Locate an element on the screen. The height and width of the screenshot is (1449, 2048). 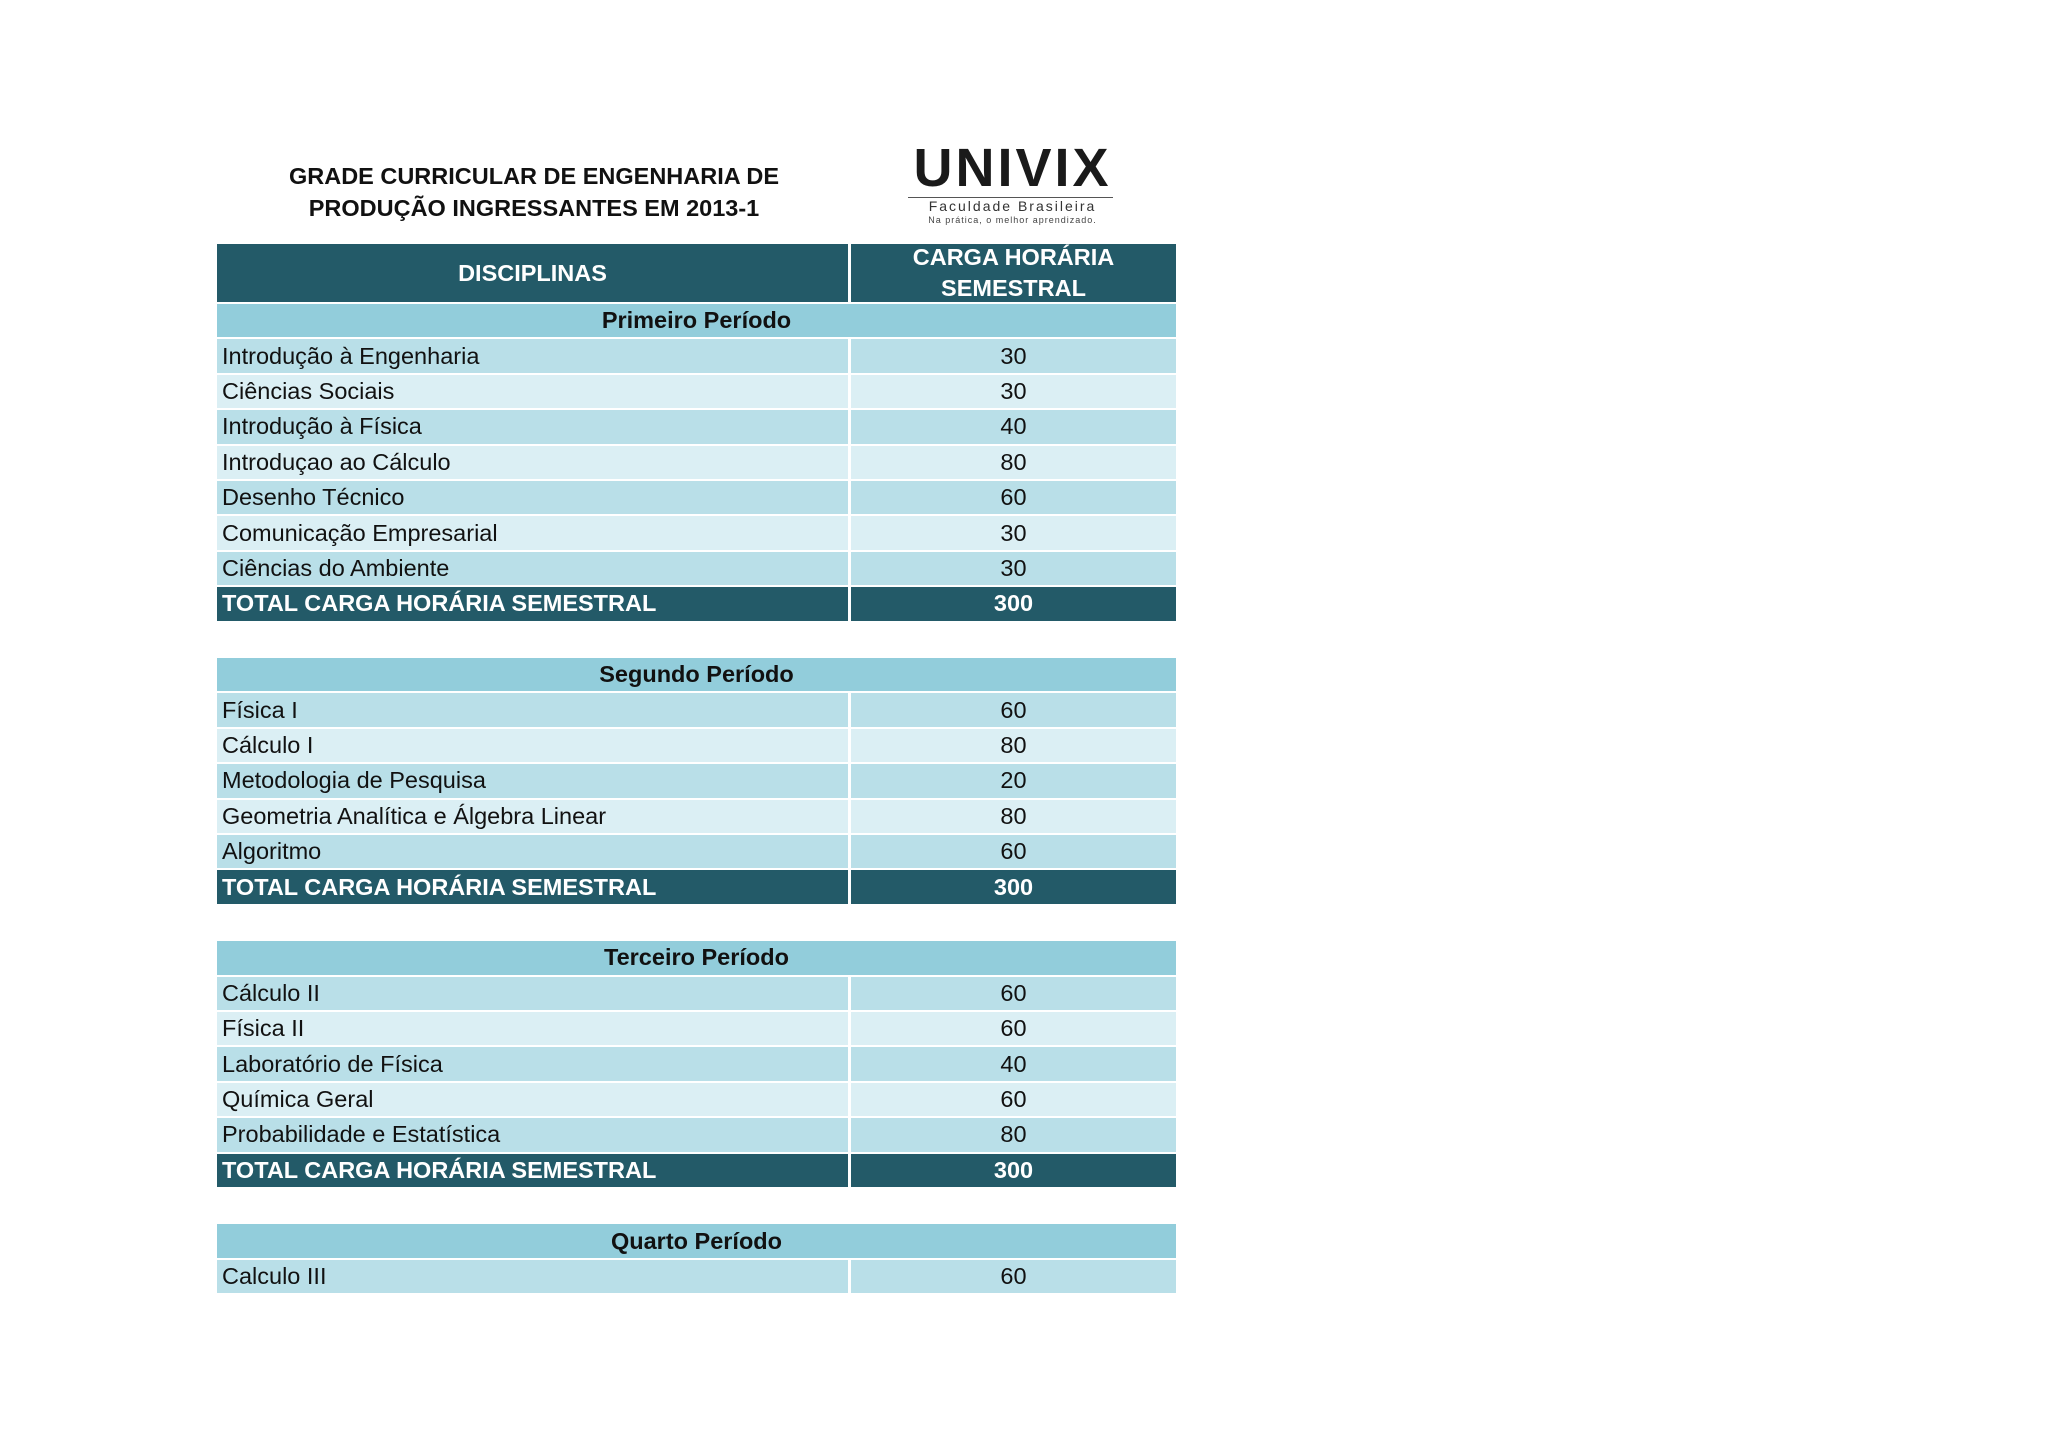
subject-name: Laboratório de Física is located at coordinates (534, 1065).